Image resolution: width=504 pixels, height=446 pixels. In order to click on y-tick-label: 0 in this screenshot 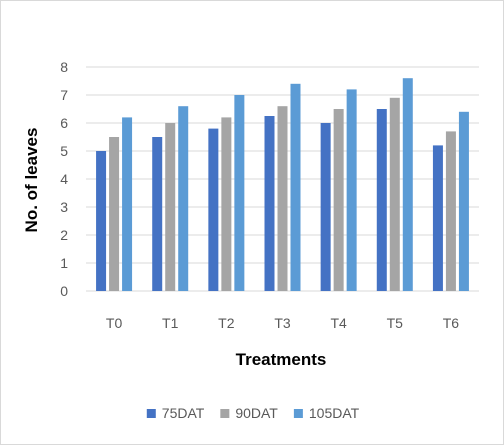, I will do `click(64, 291)`.